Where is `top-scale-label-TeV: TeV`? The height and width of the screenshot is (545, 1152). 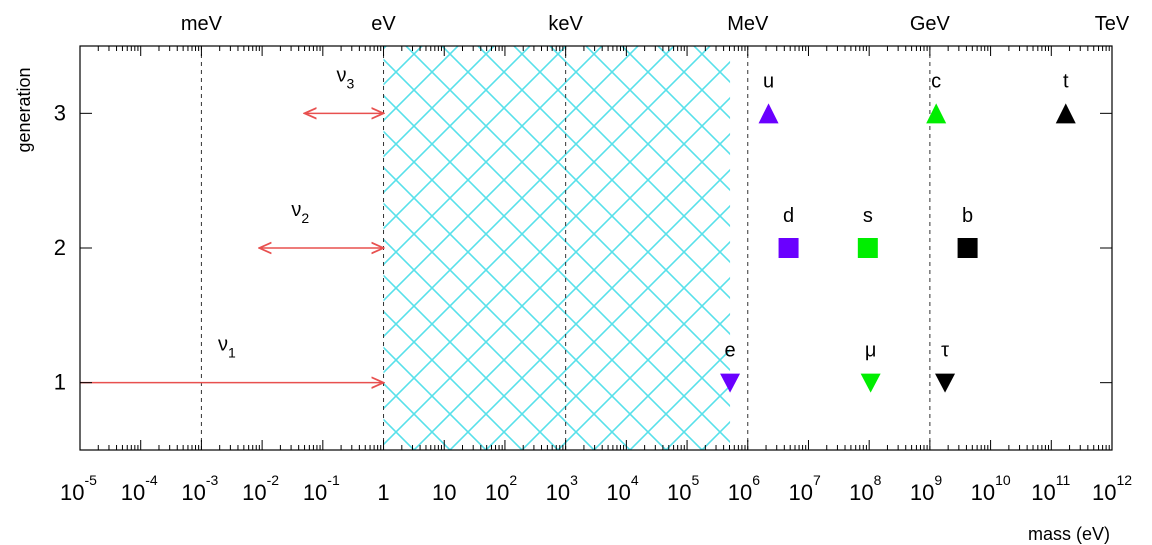
top-scale-label-TeV: TeV is located at coordinates (1112, 24).